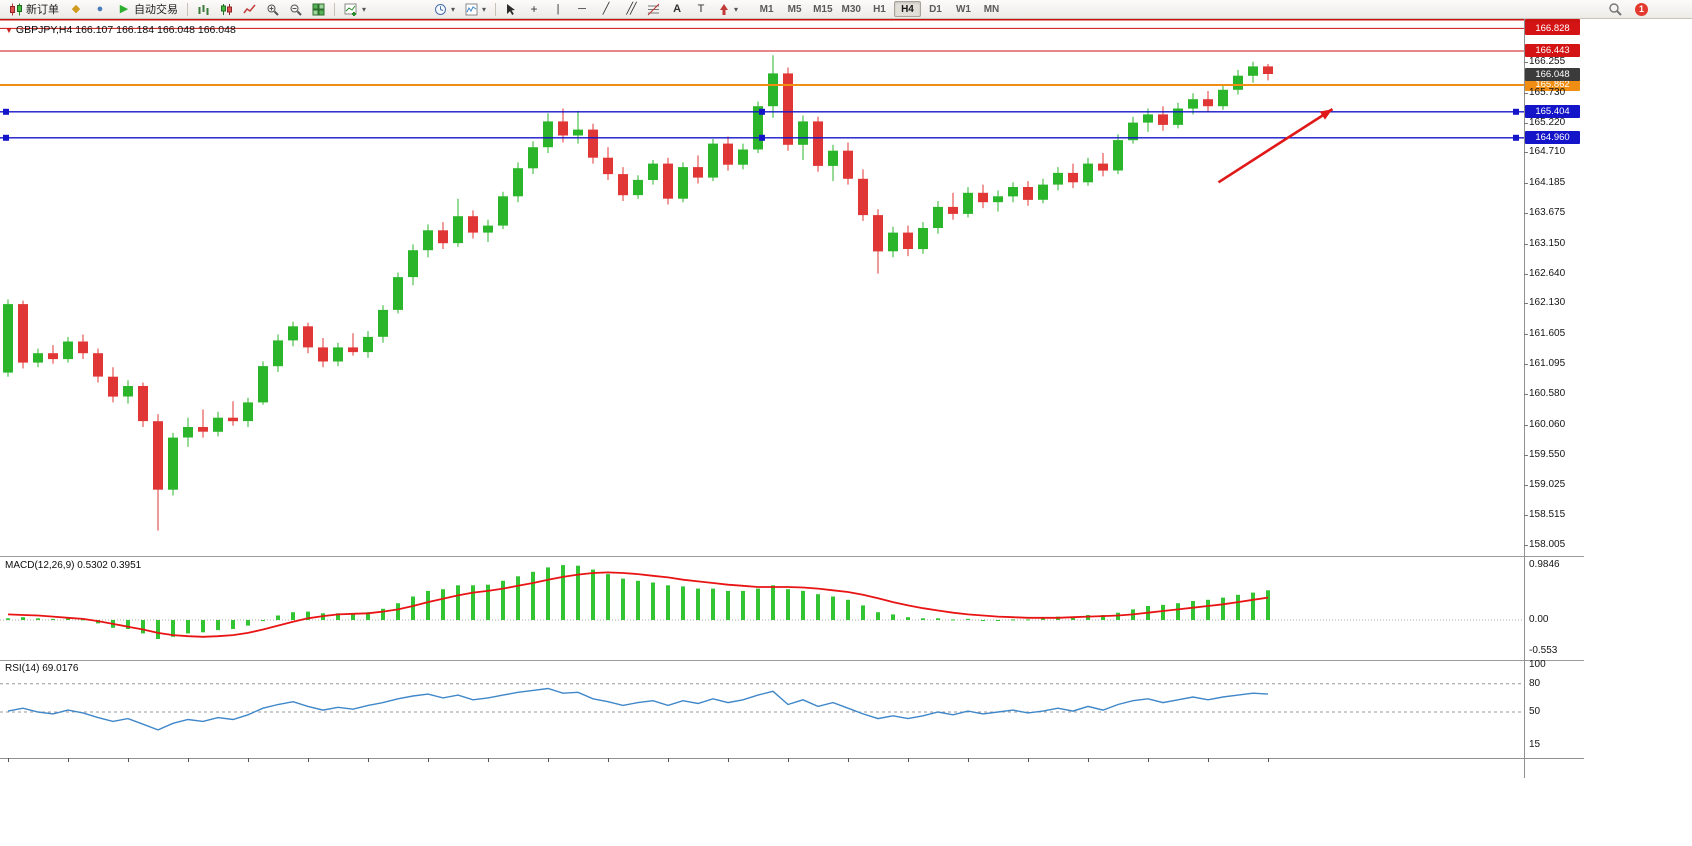  What do you see at coordinates (364, 9) in the screenshot?
I see `dropdown-caret: ▾` at bounding box center [364, 9].